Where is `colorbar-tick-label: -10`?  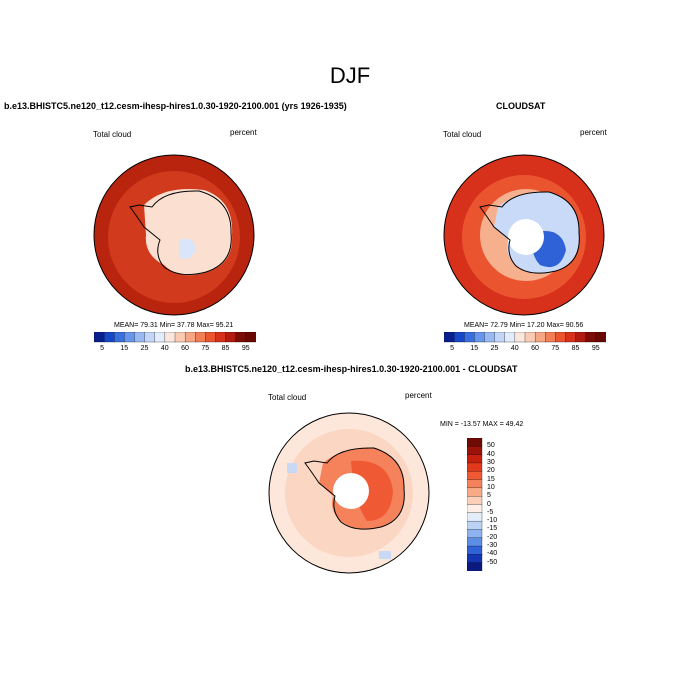 colorbar-tick-label: -10 is located at coordinates (492, 521).